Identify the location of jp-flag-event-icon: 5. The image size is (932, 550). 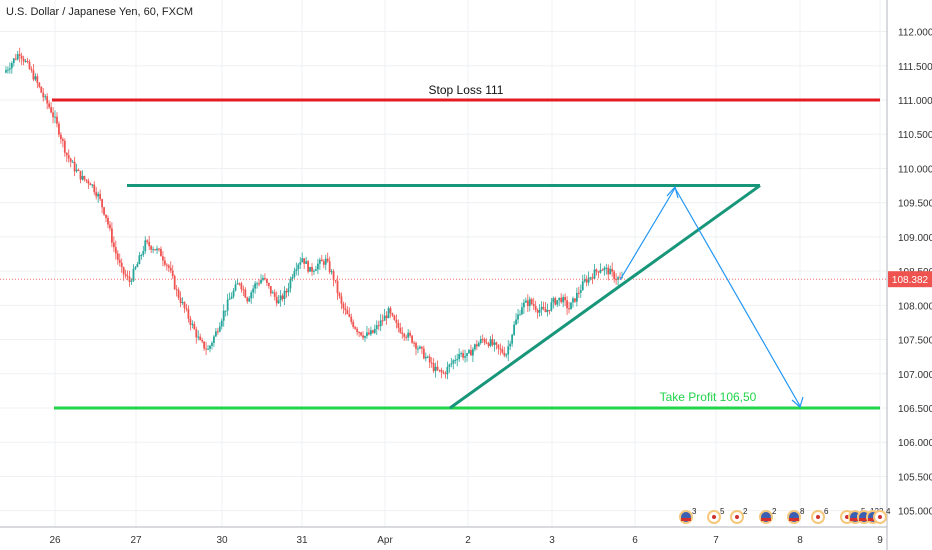
(716, 515).